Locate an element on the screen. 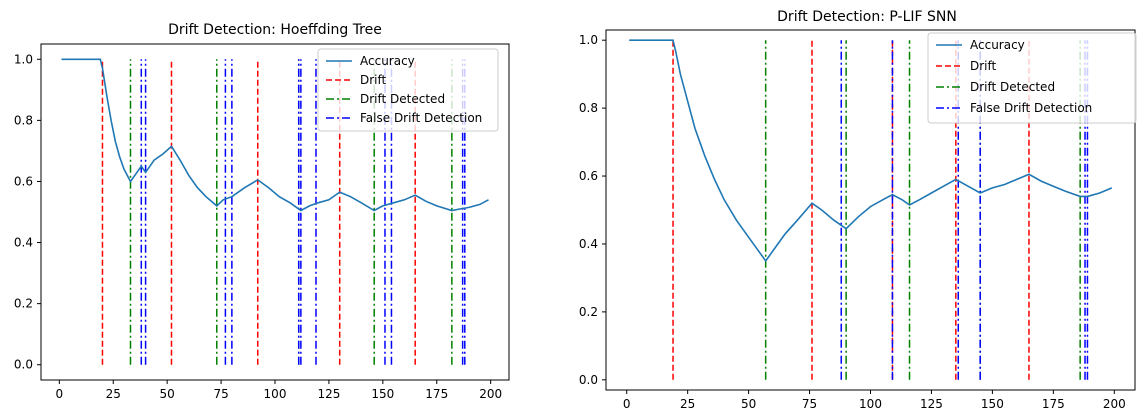 The image size is (1139, 420). accuracy-line is located at coordinates (275, 135).